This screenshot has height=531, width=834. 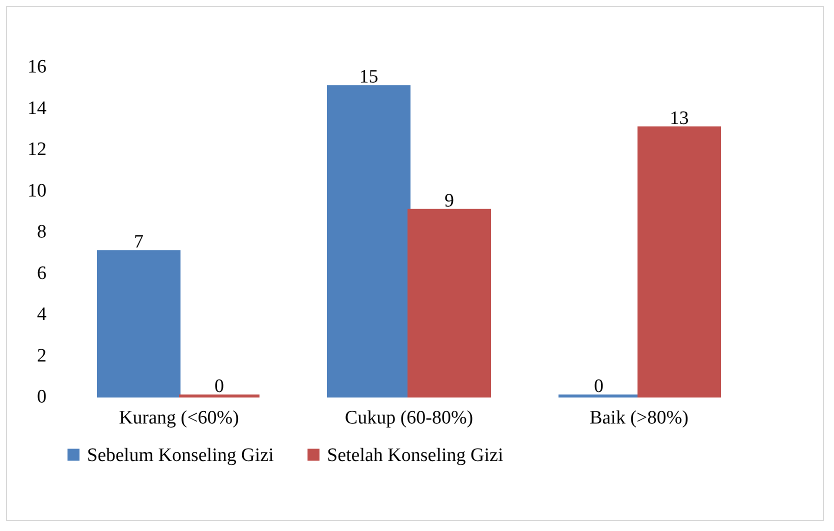 I want to click on data-label: 15, so click(x=368, y=77).